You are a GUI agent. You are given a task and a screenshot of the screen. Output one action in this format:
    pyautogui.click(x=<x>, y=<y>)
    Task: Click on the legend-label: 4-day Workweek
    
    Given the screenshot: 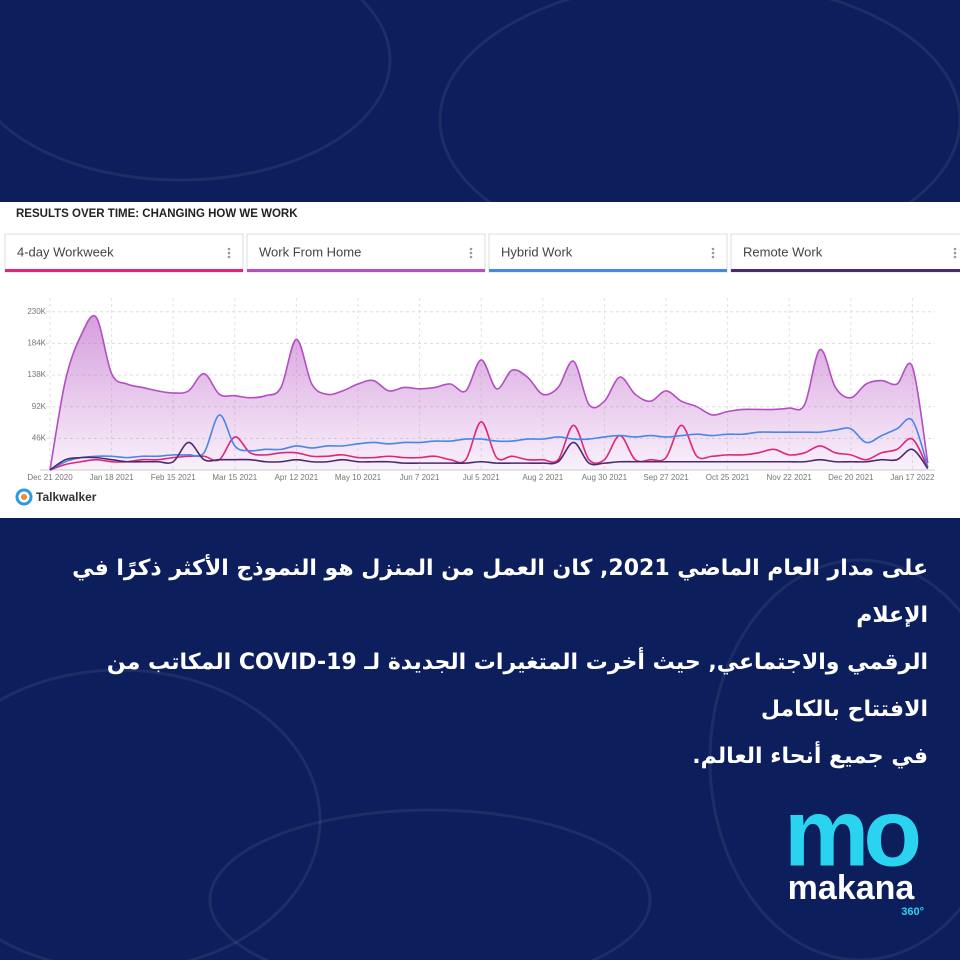 What is the action you would take?
    pyautogui.click(x=65, y=251)
    